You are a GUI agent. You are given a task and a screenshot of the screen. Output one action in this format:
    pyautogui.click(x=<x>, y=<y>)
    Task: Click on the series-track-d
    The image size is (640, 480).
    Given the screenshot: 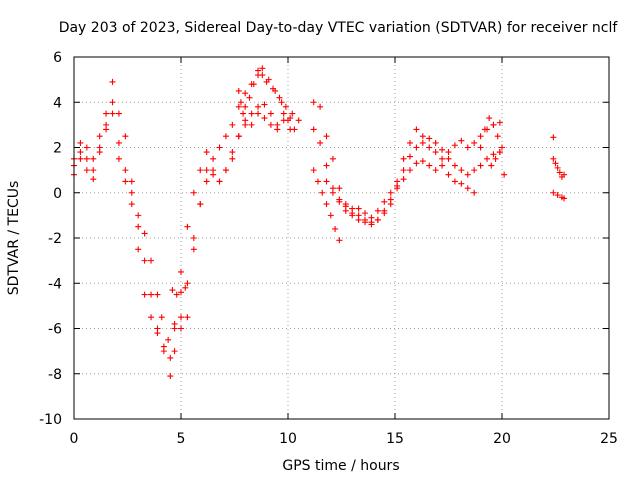 What is the action you would take?
    pyautogui.click(x=272, y=95)
    